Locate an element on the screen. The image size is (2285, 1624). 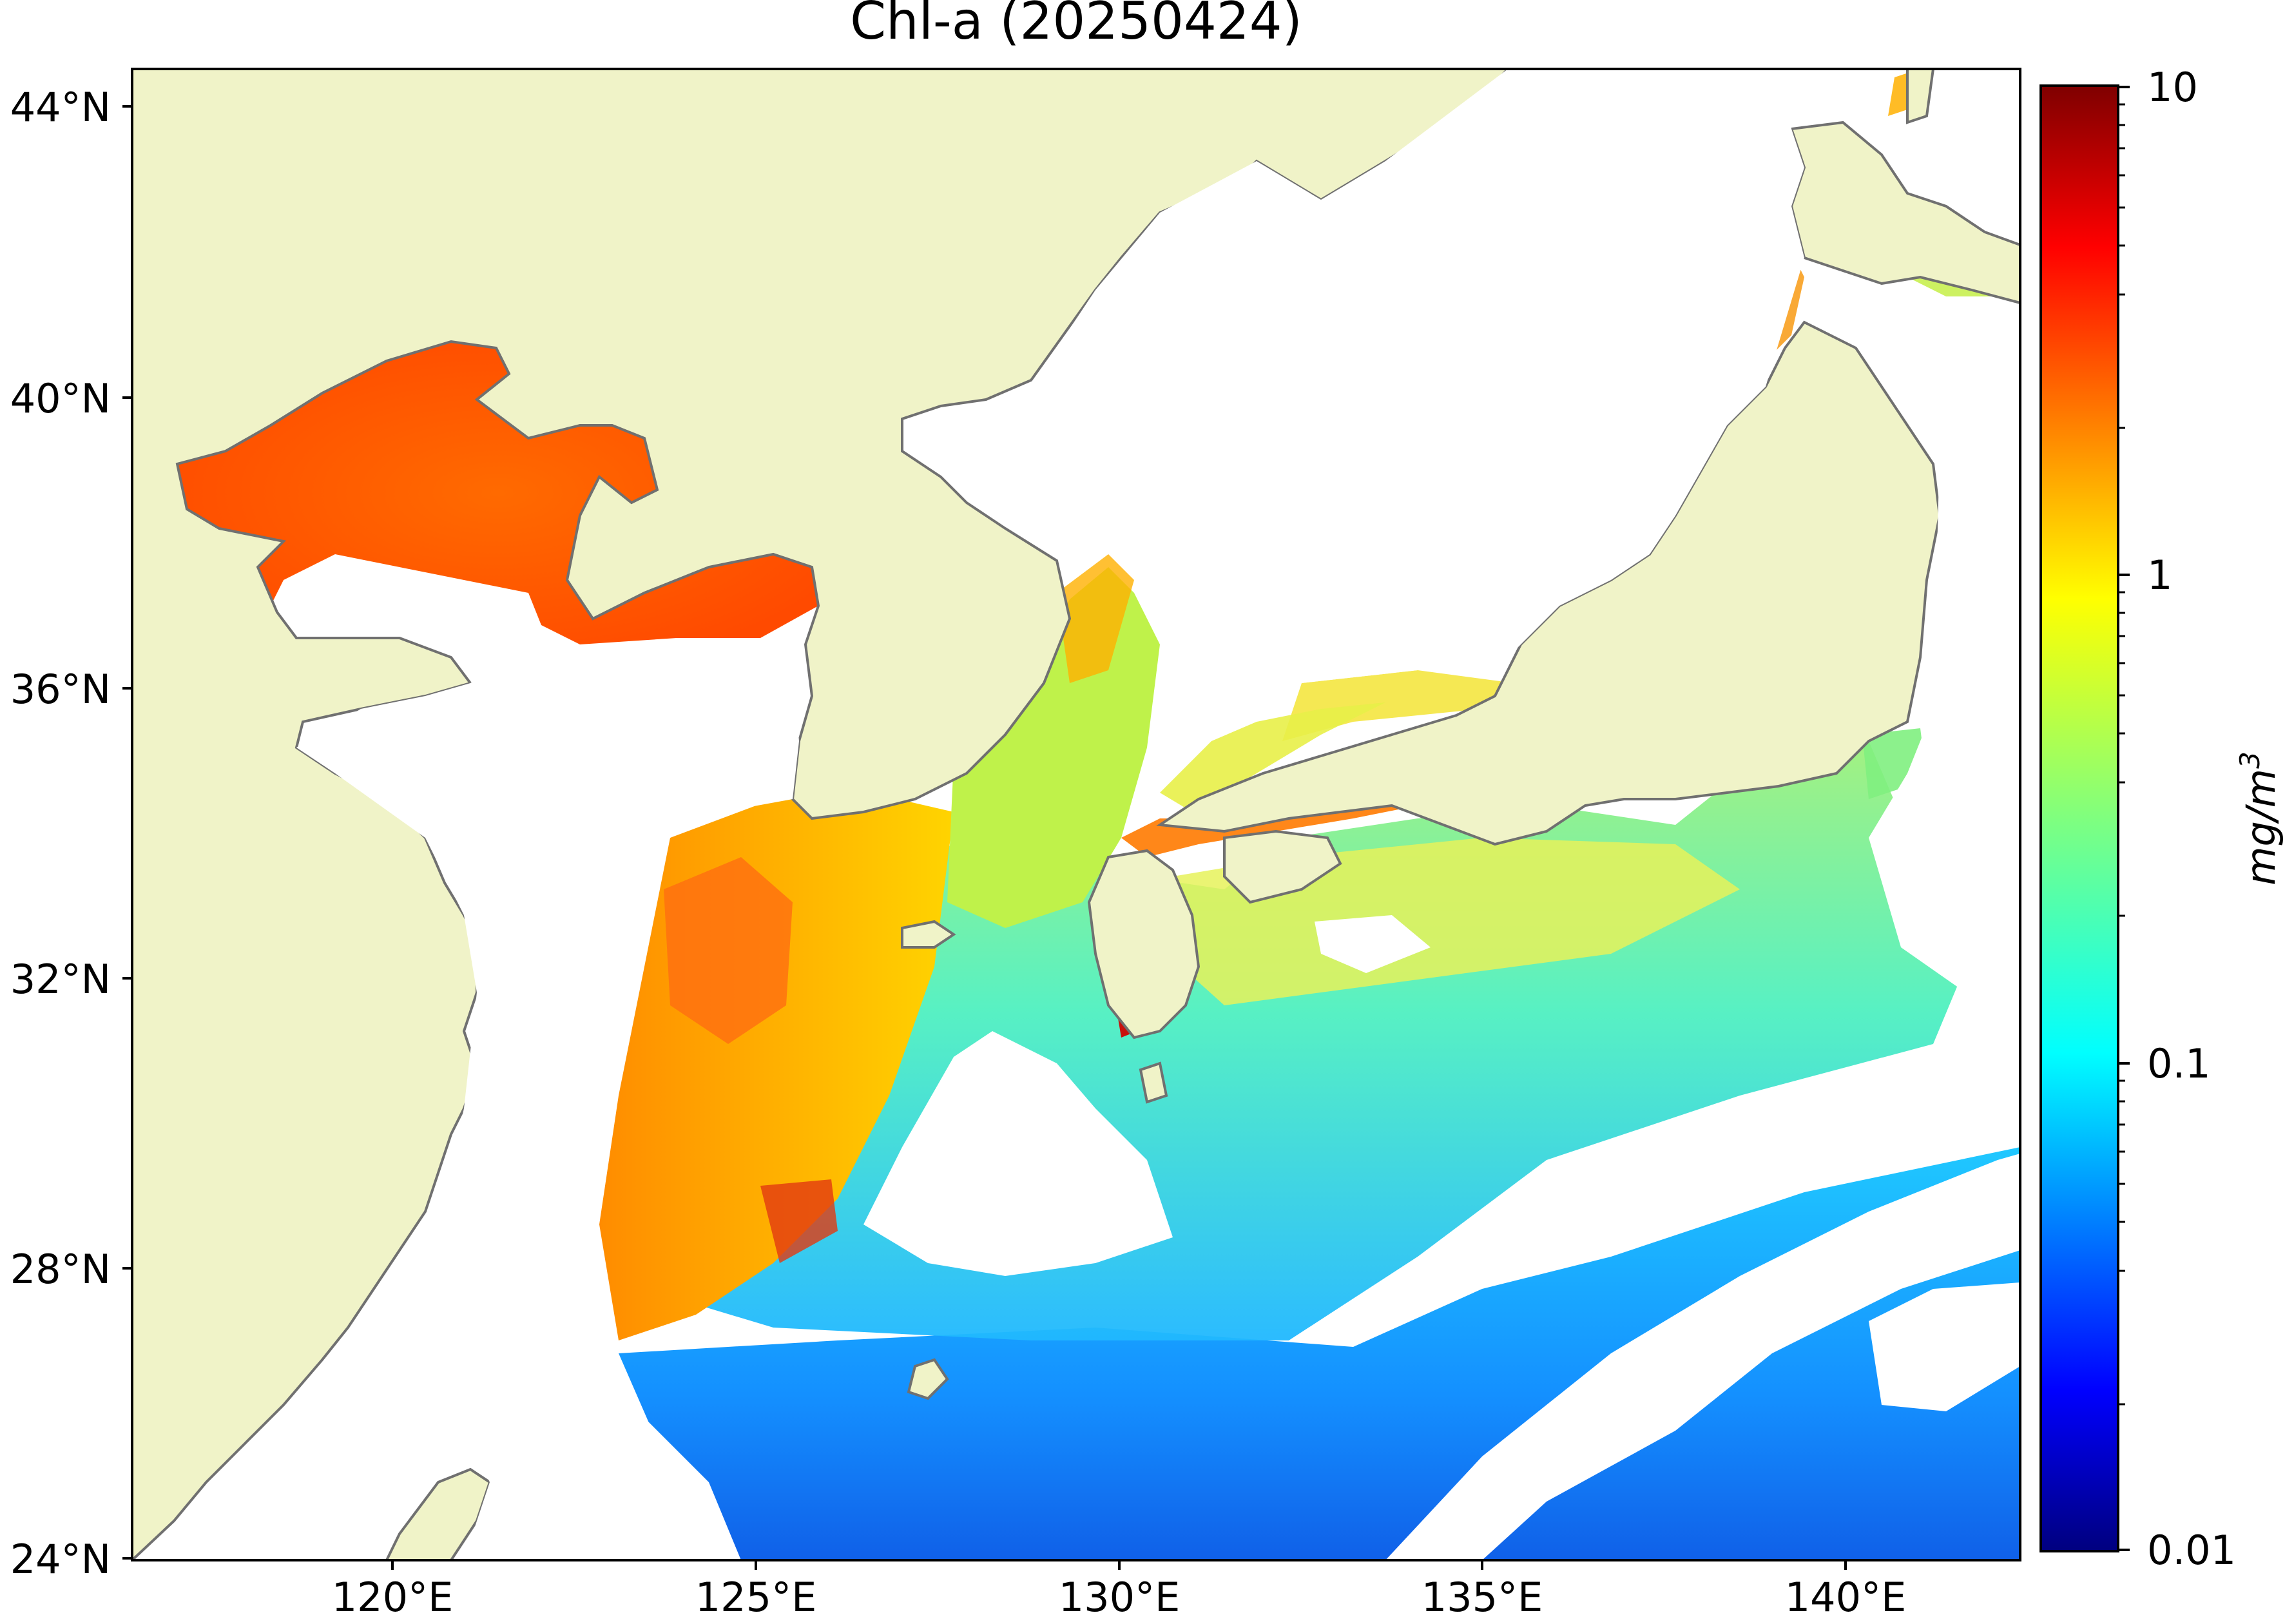
nodata-pacific-north is located at coordinates (1944, 722).